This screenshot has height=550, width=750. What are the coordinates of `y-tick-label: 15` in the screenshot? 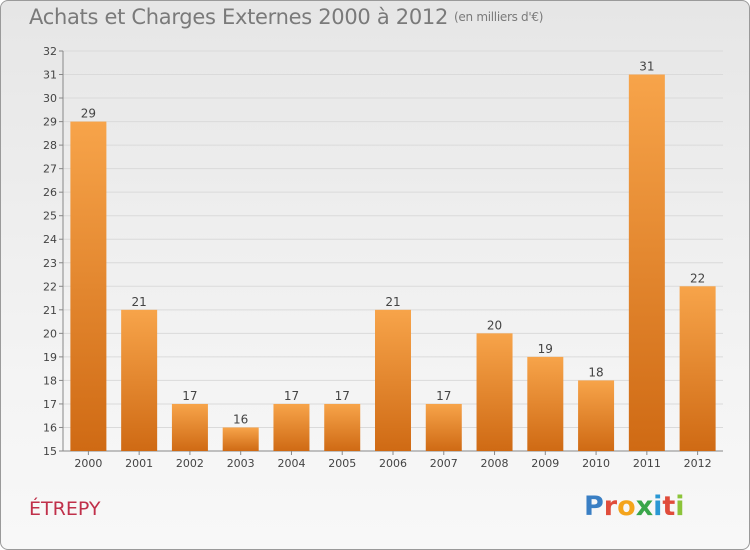 It's located at (50, 451).